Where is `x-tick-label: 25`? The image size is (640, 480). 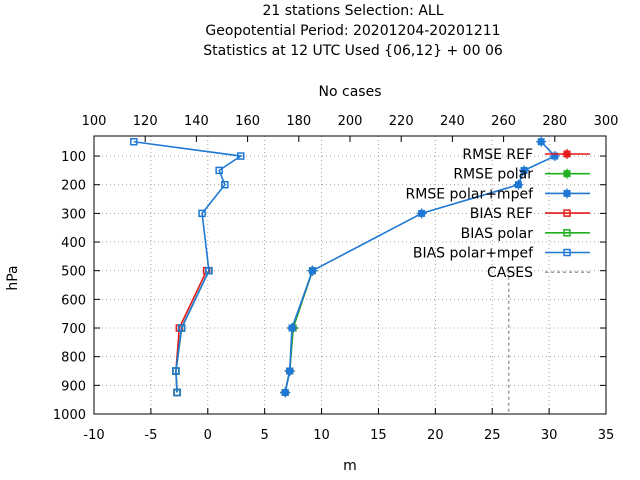
x-tick-label: 25 is located at coordinates (492, 435).